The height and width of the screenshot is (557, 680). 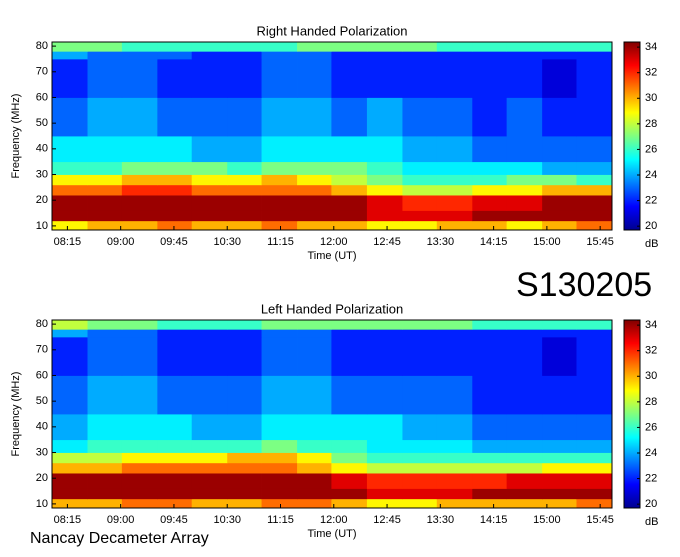 I want to click on x-axis-label: Time (UT), so click(x=331, y=534).